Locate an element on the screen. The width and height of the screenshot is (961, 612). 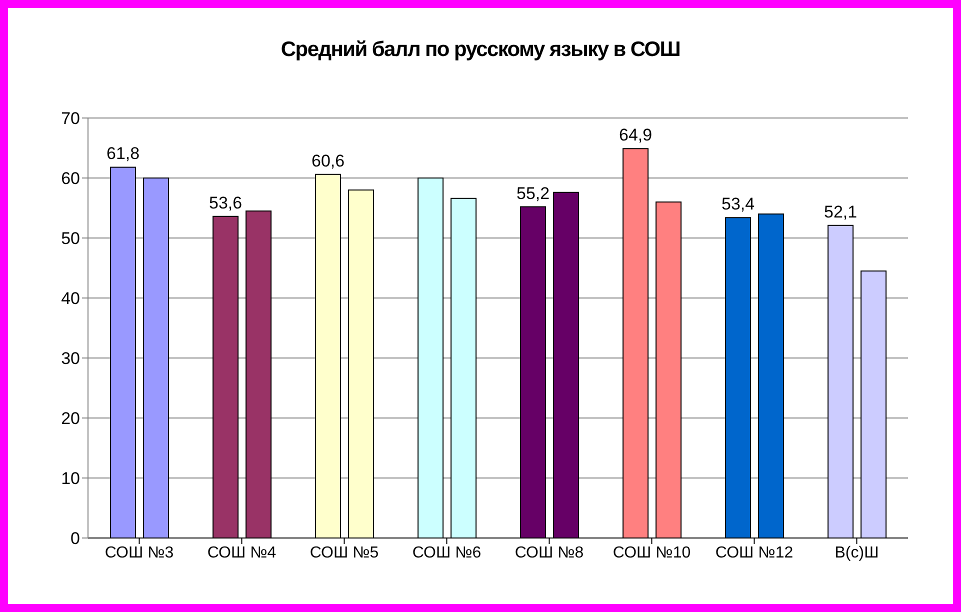
x-tick-label: СОШ №5 is located at coordinates (344, 553).